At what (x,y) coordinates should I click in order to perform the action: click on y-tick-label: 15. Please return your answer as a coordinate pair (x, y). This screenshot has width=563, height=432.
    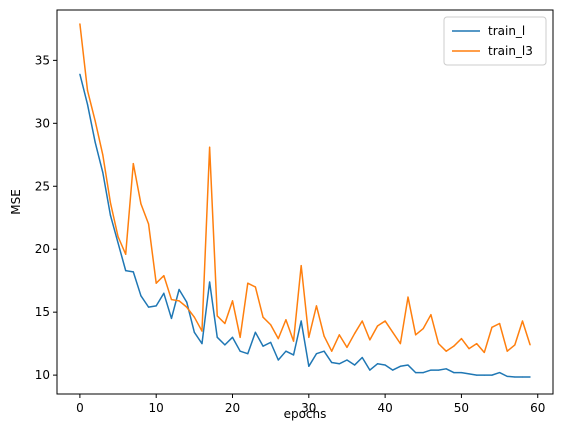
    Looking at the image, I should click on (42, 312).